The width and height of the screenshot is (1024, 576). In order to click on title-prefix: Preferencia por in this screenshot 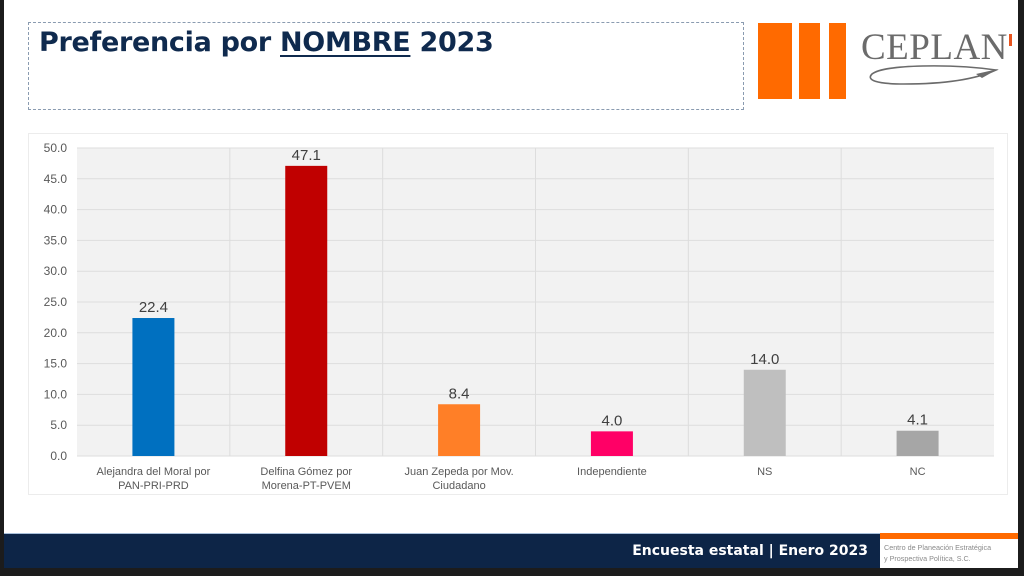, I will do `click(159, 42)`.